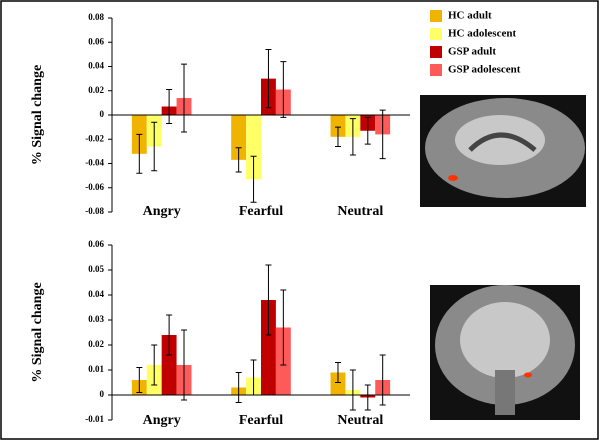 This screenshot has width=600, height=441. I want to click on y-tick-label: 0.01, so click(96, 369).